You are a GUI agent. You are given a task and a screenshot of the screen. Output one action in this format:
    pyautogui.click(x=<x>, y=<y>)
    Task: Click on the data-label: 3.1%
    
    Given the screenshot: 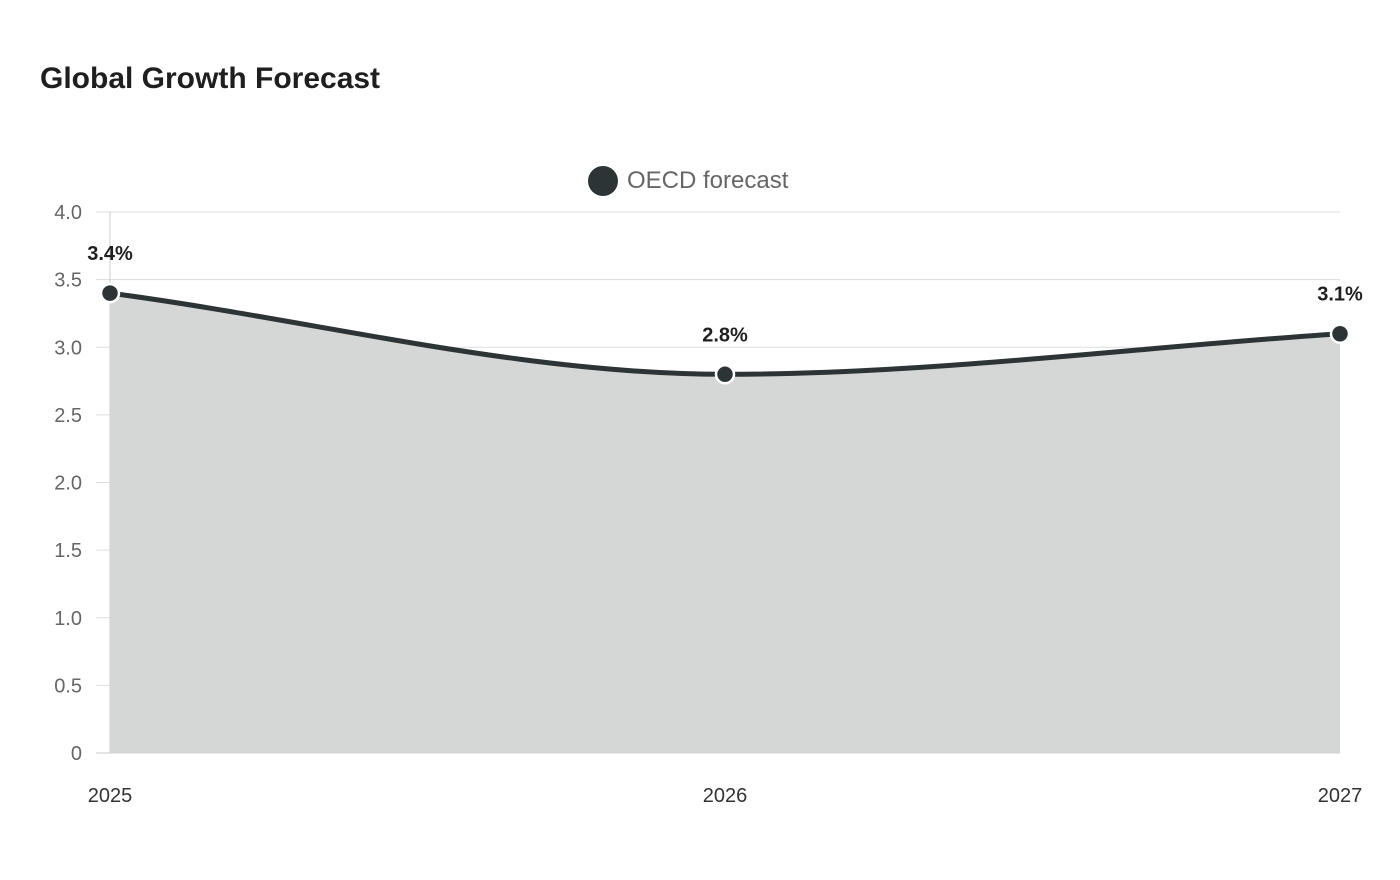 What is the action you would take?
    pyautogui.click(x=1340, y=295)
    